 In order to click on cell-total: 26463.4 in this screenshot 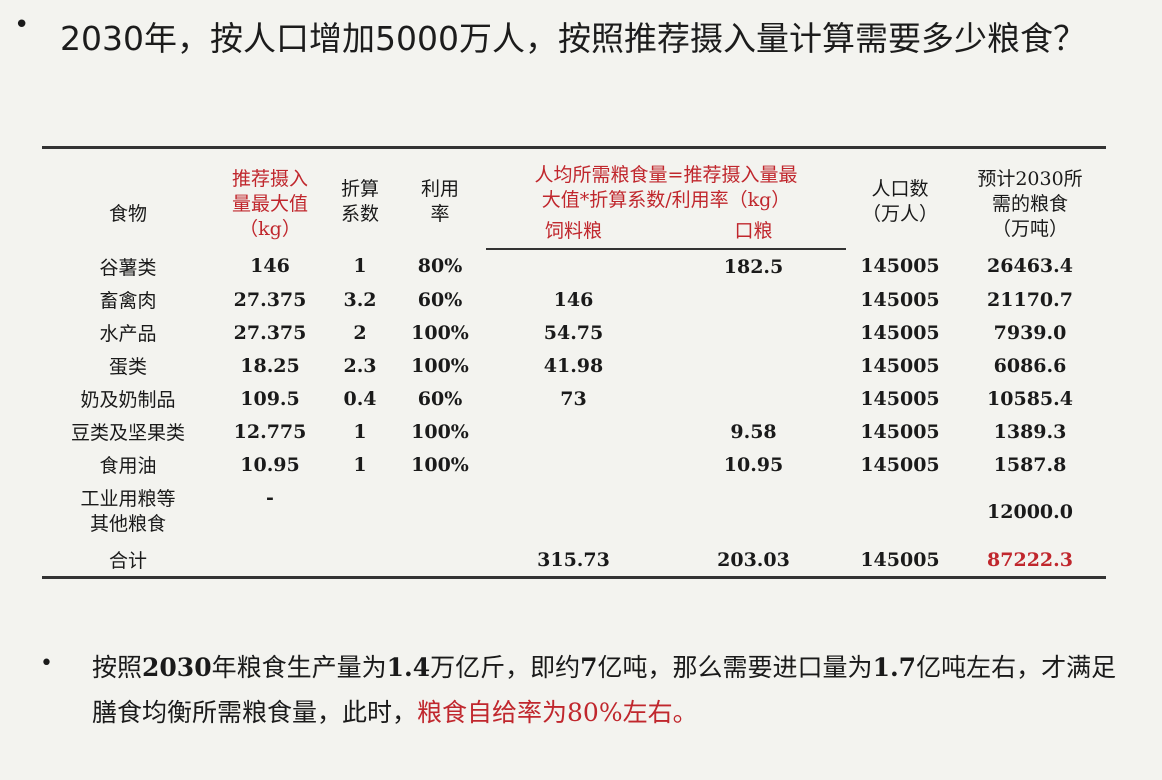, I will do `click(1030, 266)`.